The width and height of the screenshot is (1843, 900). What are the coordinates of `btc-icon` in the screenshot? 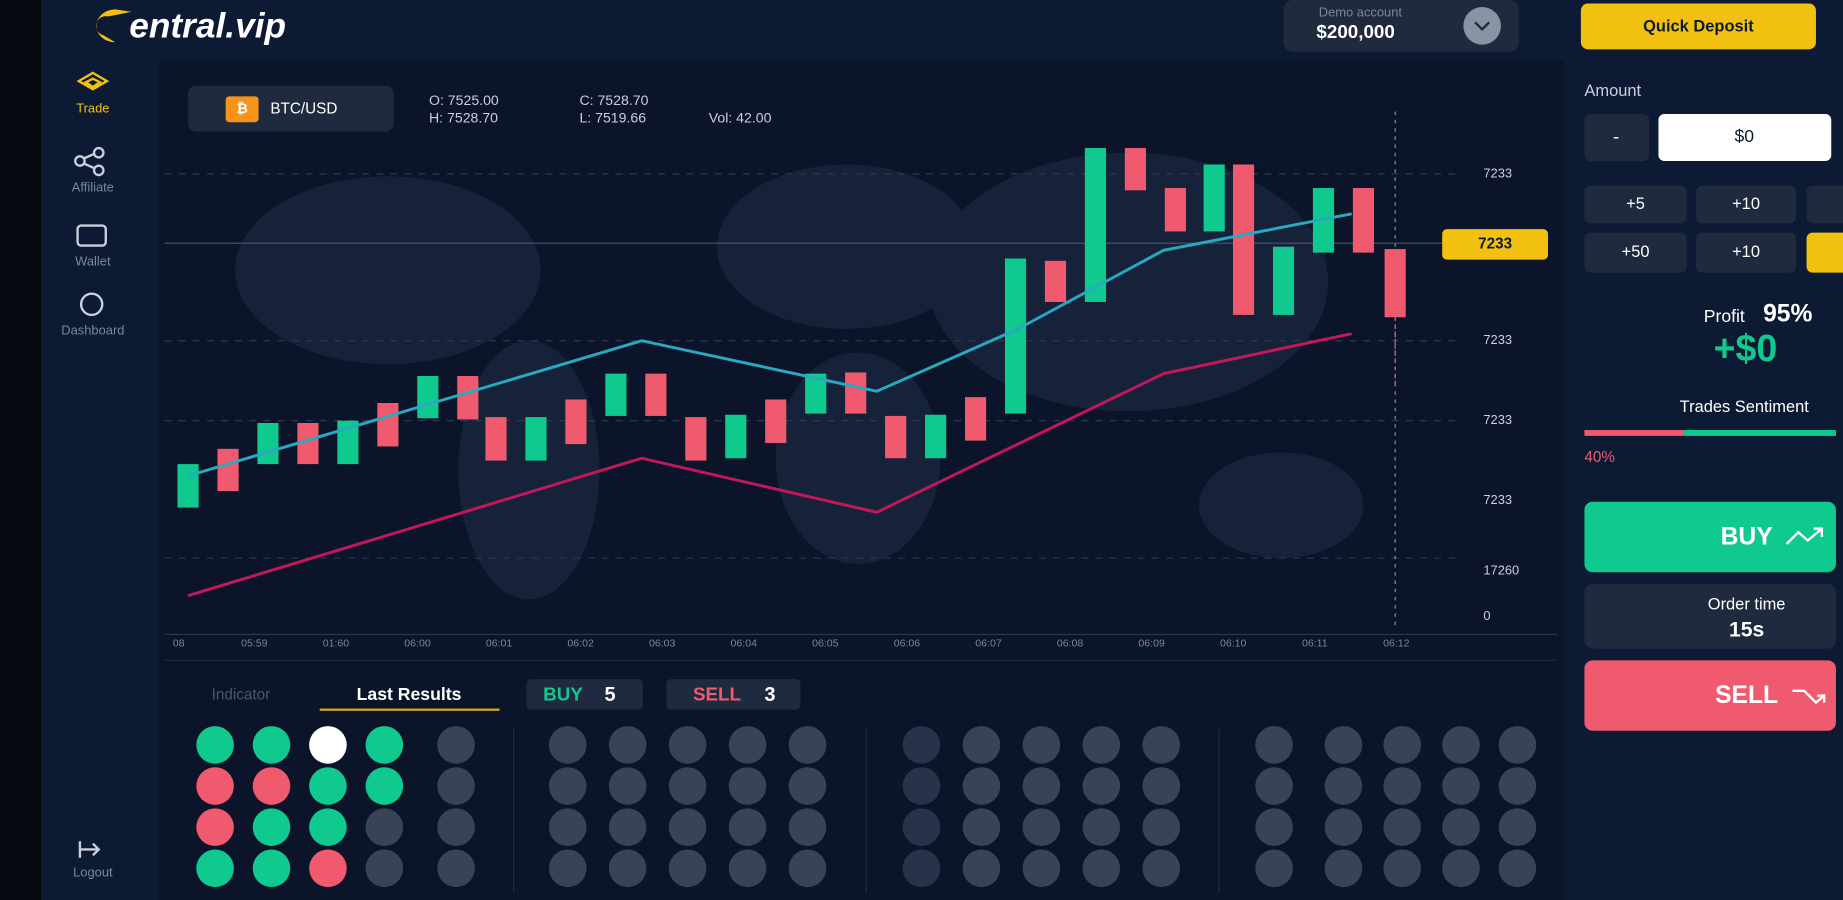 It's located at (242, 109).